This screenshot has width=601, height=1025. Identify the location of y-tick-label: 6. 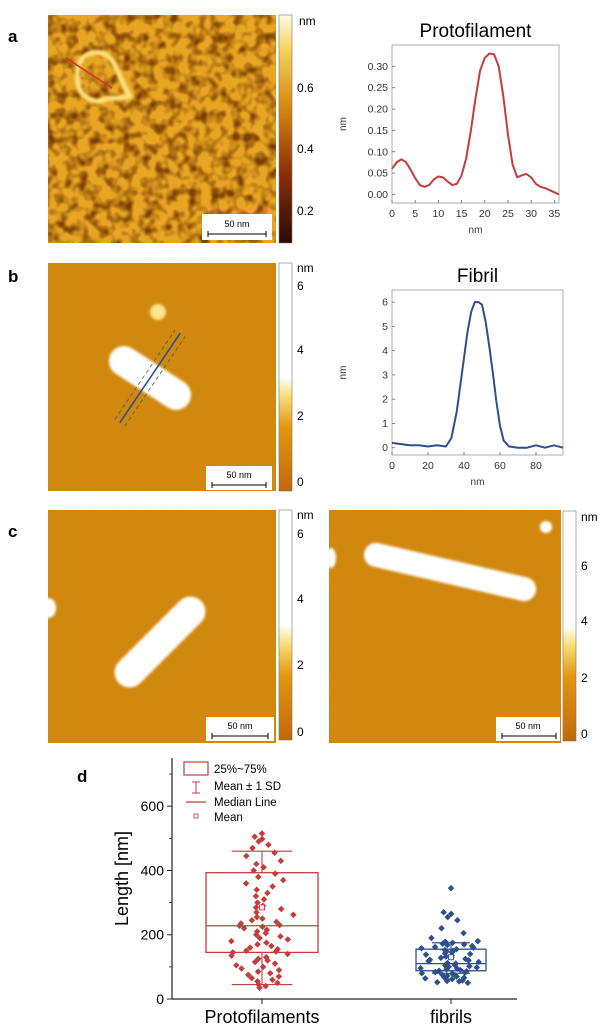
(385, 303).